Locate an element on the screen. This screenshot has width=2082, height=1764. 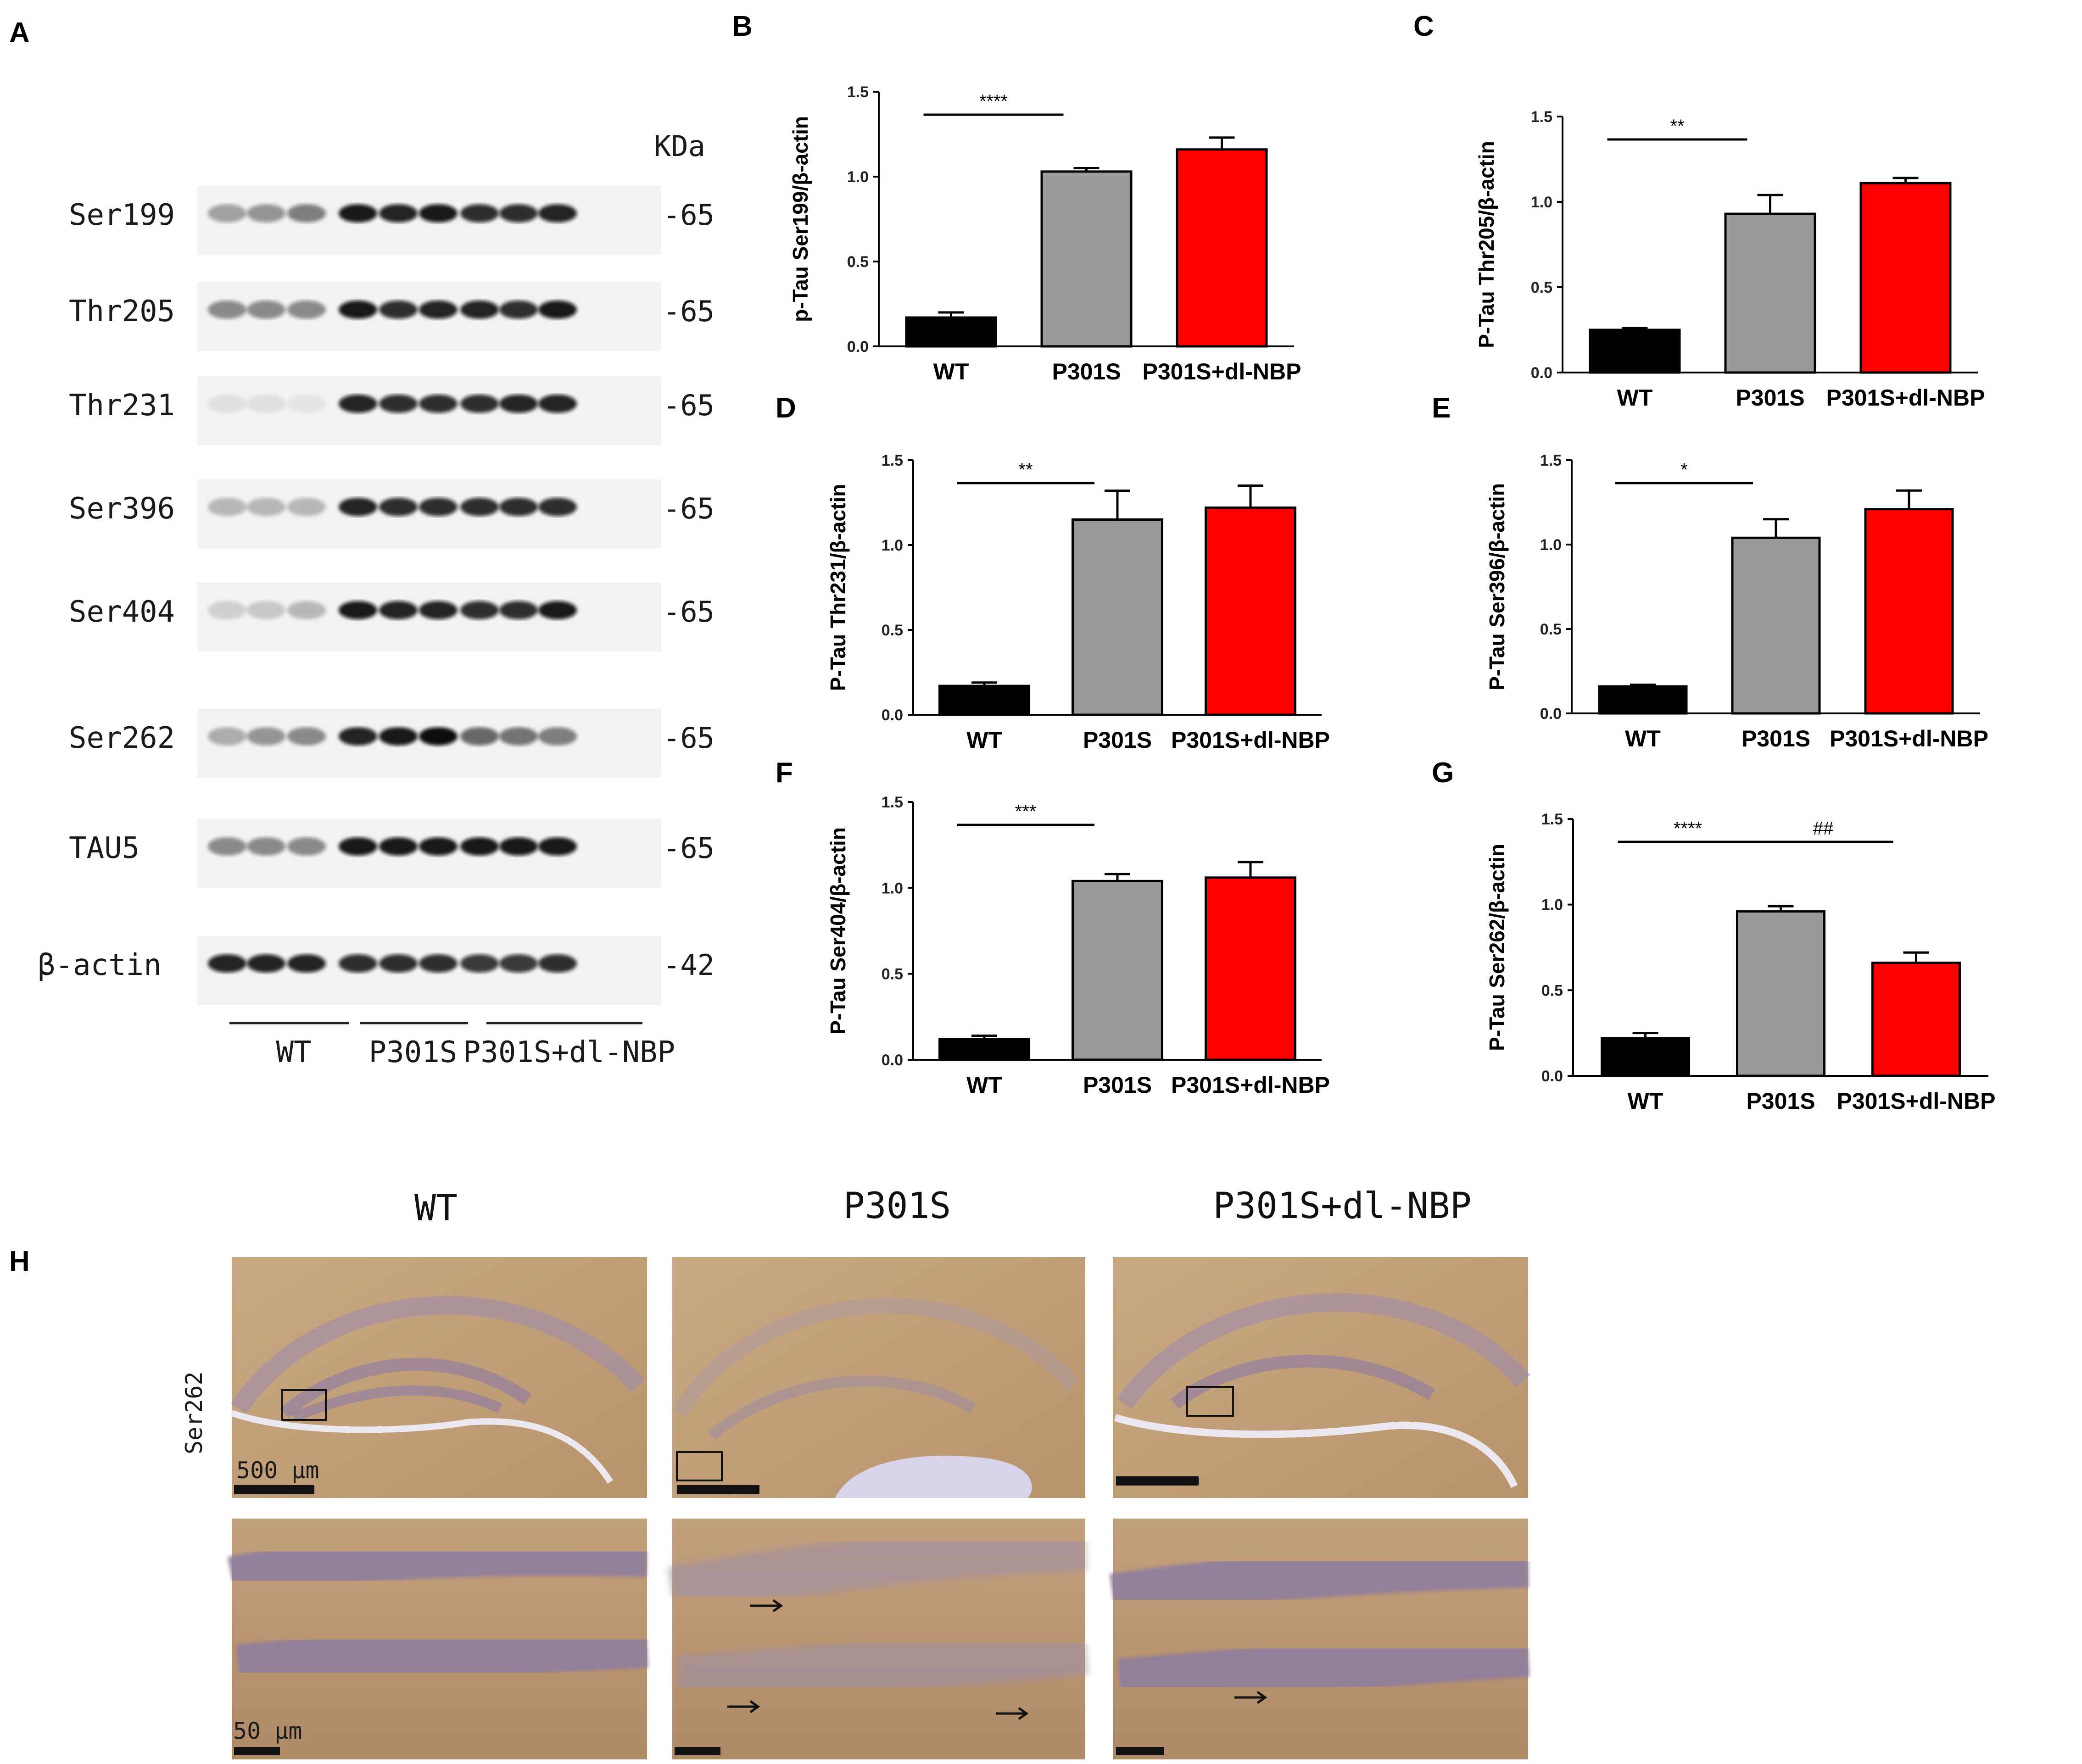
panel-letter-e: E is located at coordinates (1441, 408).